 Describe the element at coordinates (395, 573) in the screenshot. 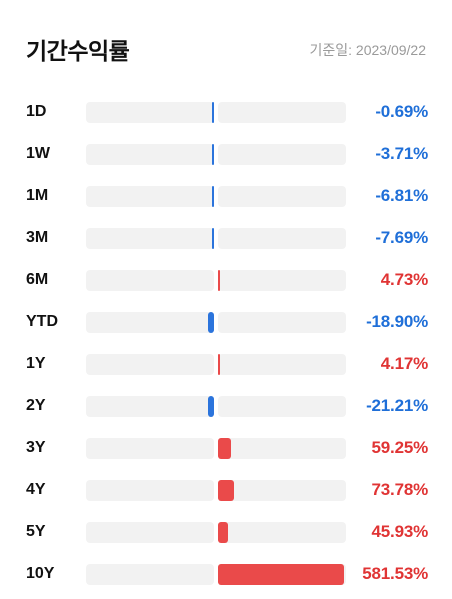

I see `return-value: 581.53%` at that location.